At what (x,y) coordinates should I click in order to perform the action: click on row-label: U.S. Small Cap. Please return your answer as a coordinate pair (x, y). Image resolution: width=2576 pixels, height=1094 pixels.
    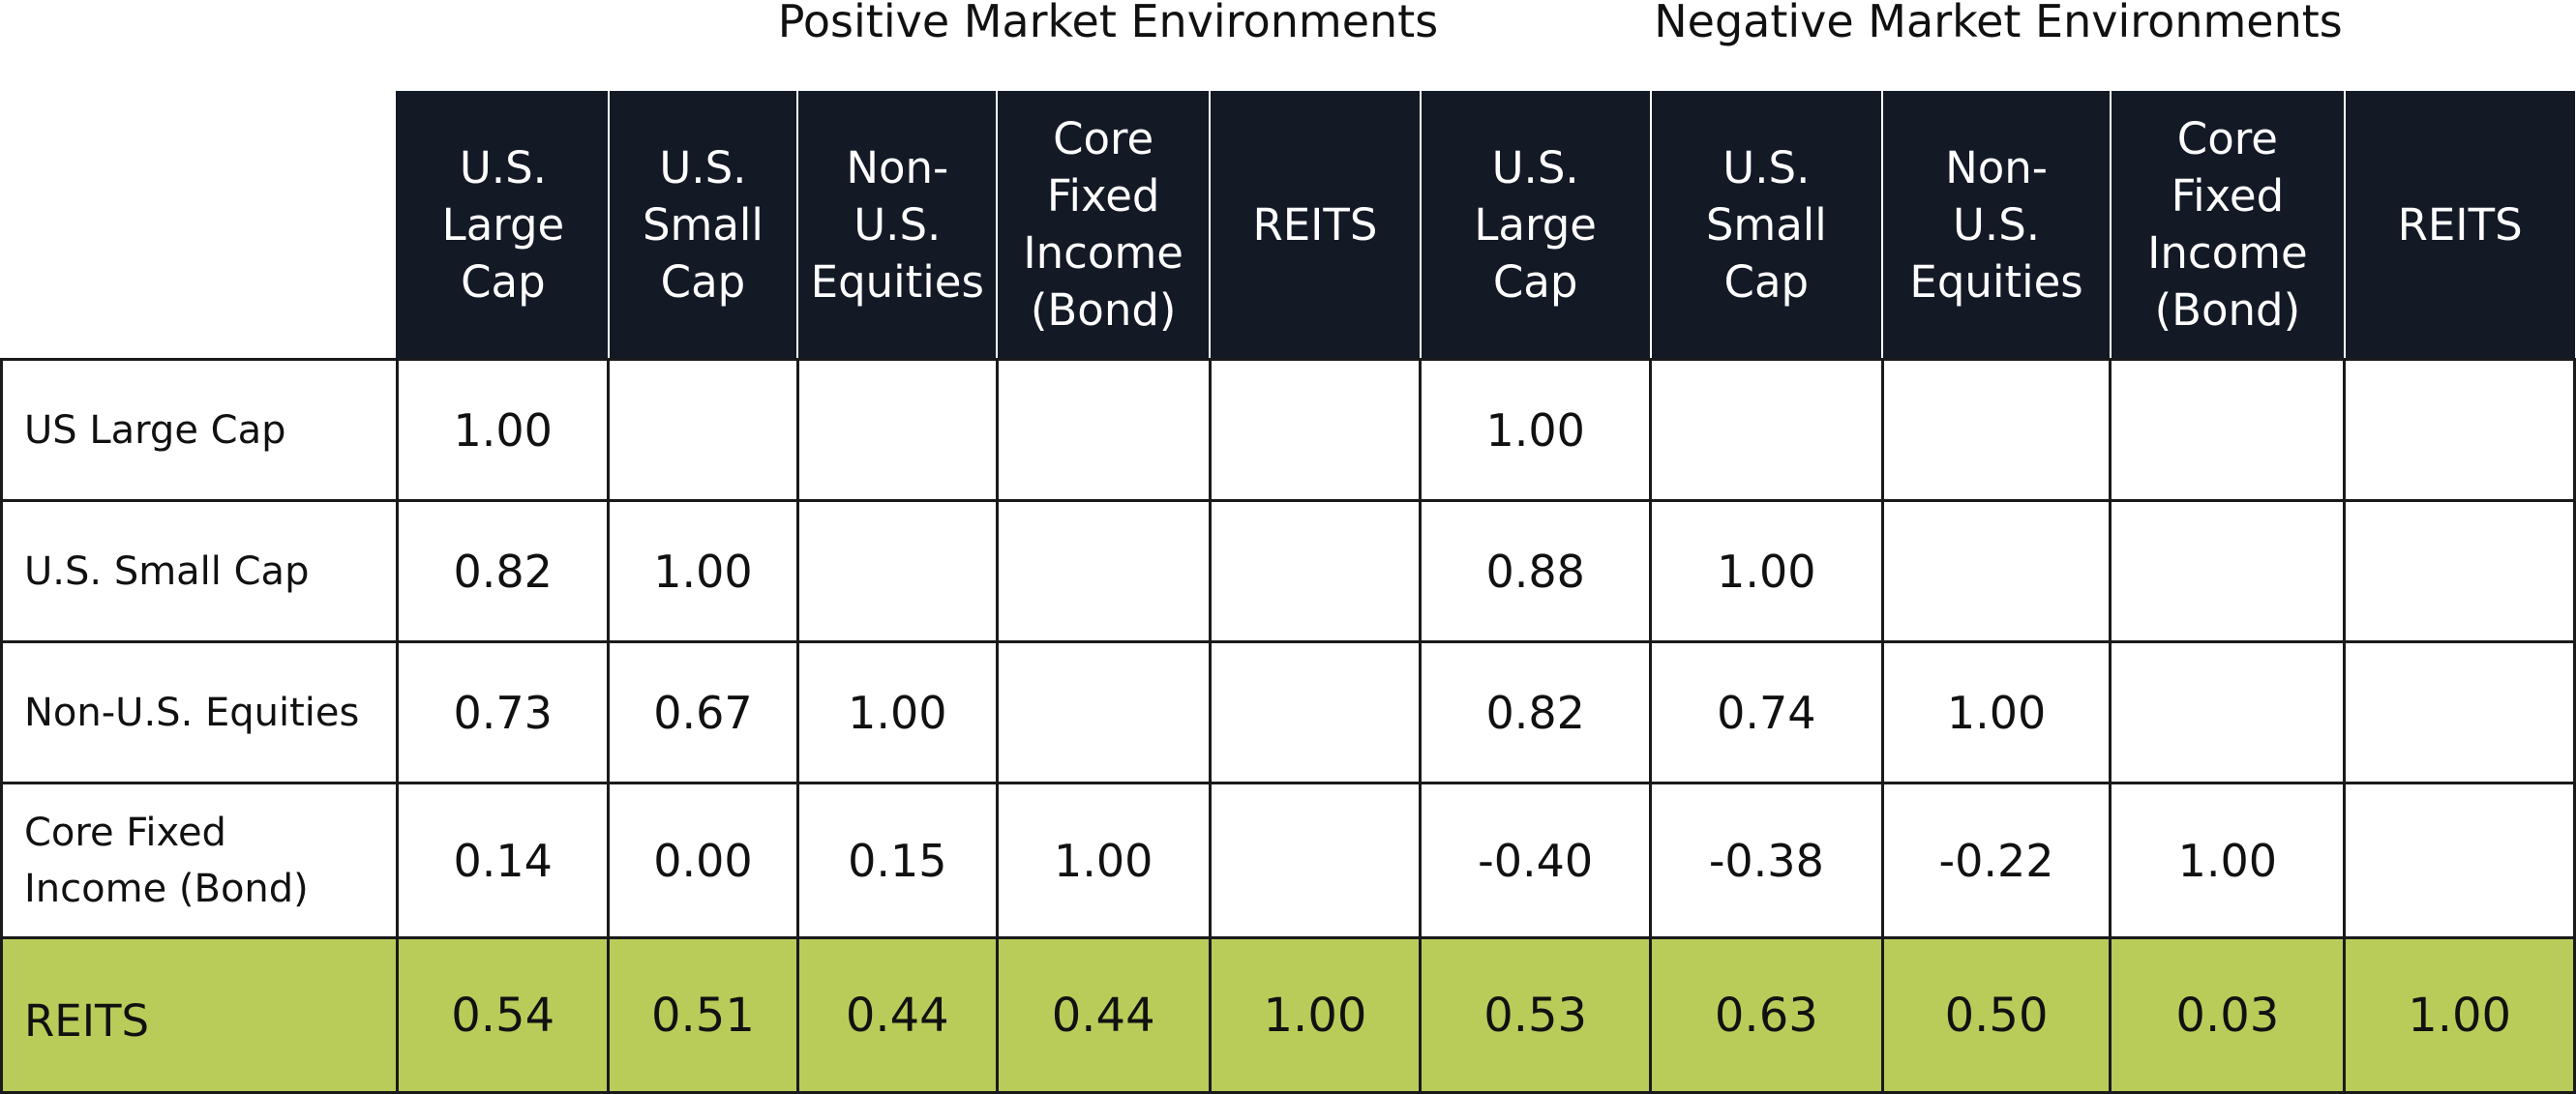
    Looking at the image, I should click on (200, 571).